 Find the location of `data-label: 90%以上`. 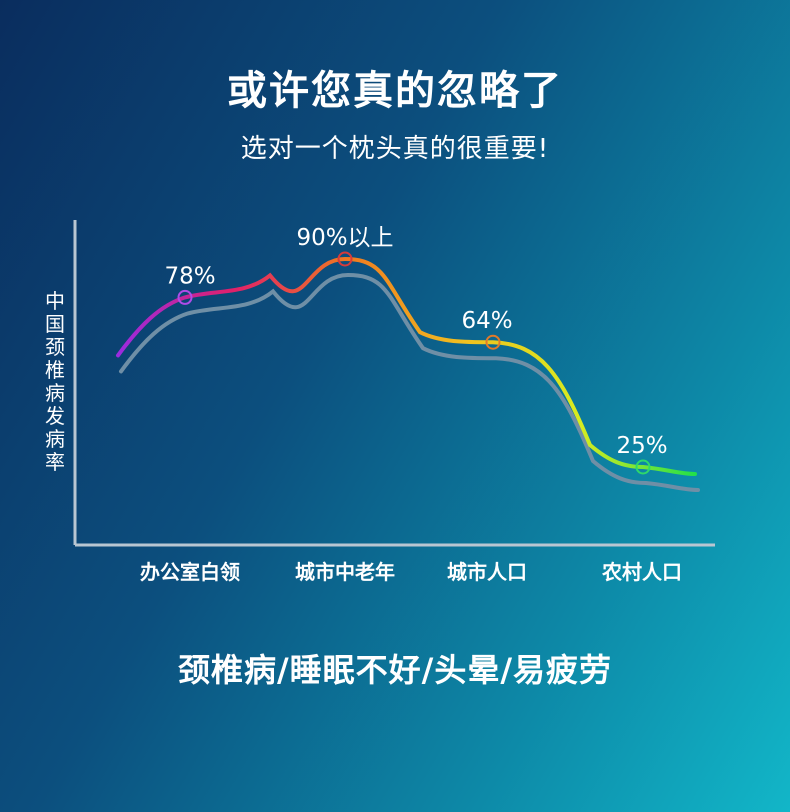

data-label: 90%以上 is located at coordinates (344, 238).